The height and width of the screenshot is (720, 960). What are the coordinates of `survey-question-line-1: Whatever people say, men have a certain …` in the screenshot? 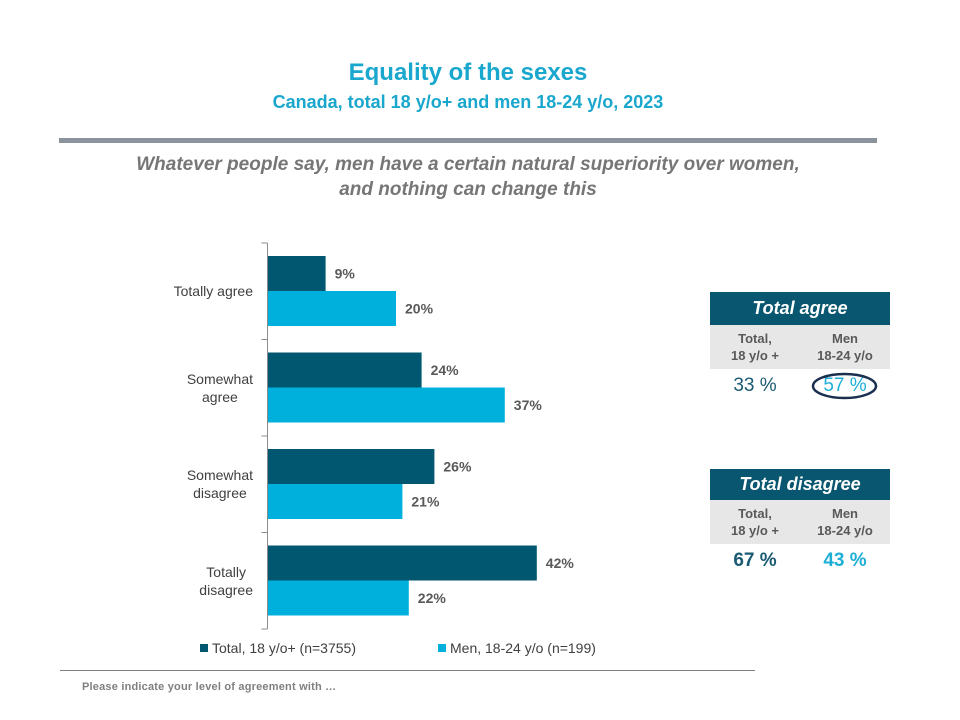 It's located at (468, 164).